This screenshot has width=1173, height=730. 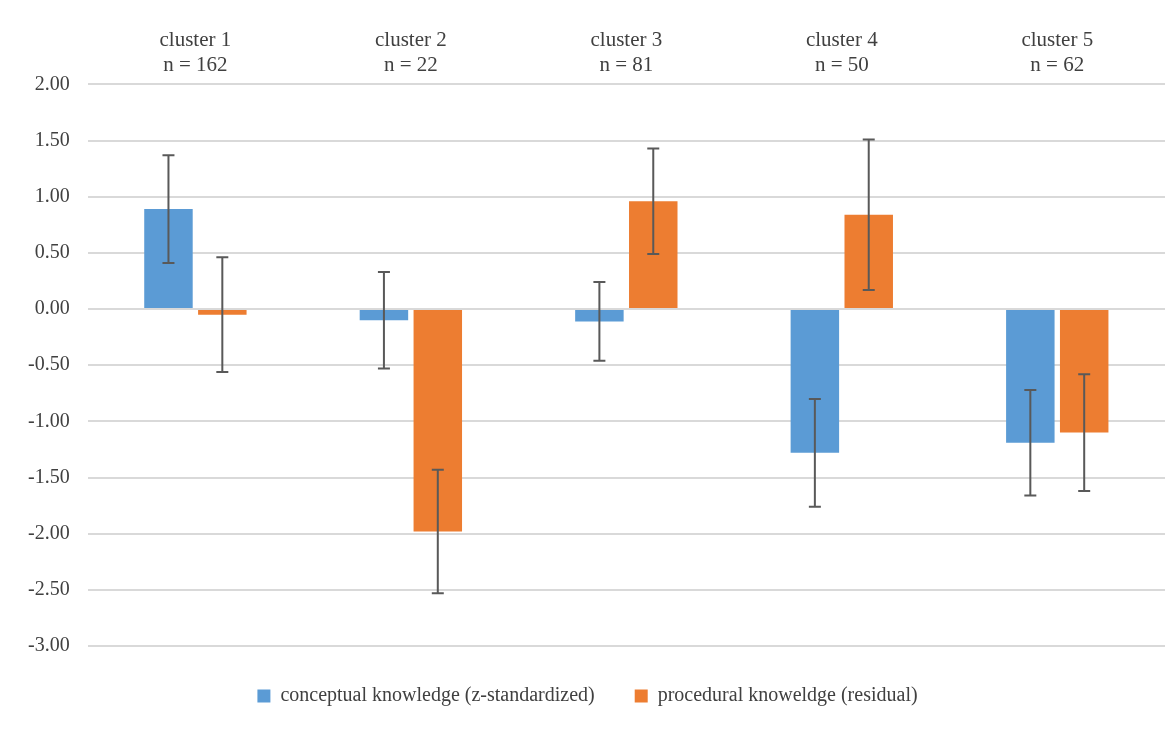 I want to click on y-tick-label: -2.00, so click(x=48, y=531).